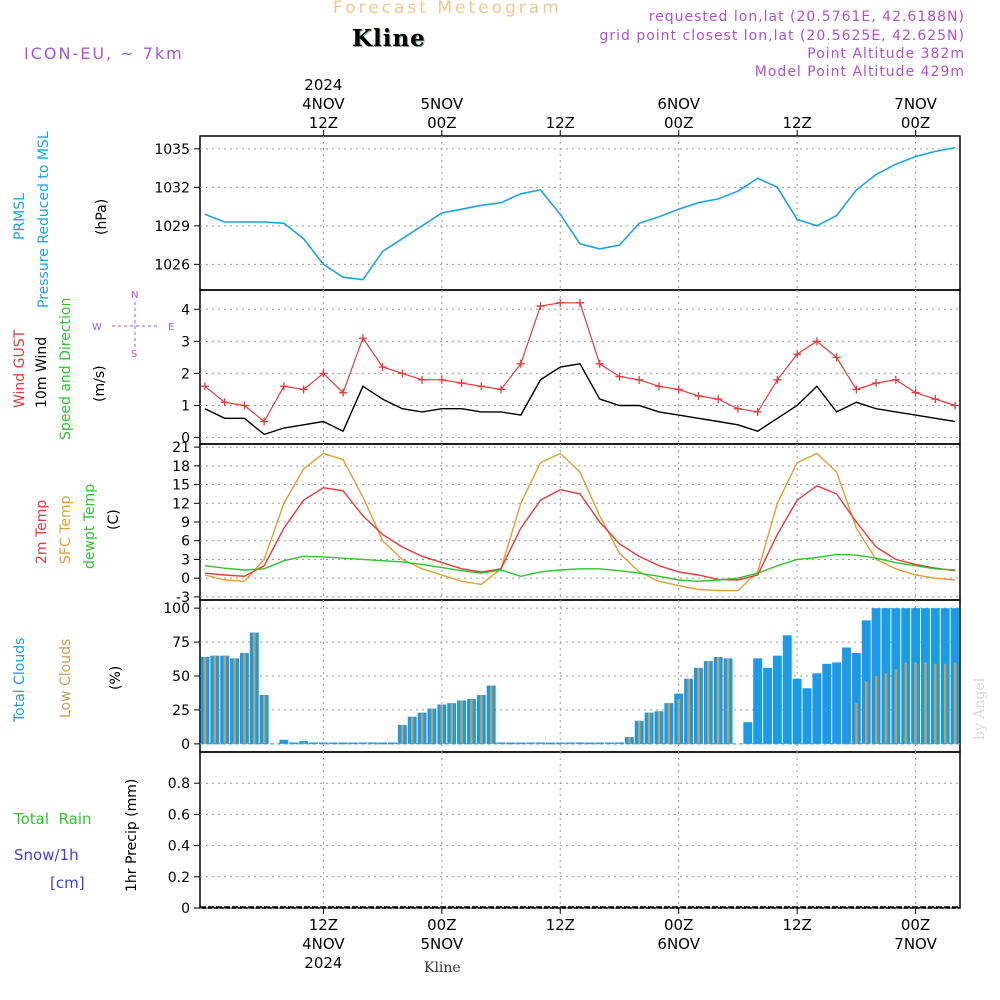 This screenshot has width=1000, height=1000. What do you see at coordinates (181, 643) in the screenshot?
I see `y-tick-label: 75` at bounding box center [181, 643].